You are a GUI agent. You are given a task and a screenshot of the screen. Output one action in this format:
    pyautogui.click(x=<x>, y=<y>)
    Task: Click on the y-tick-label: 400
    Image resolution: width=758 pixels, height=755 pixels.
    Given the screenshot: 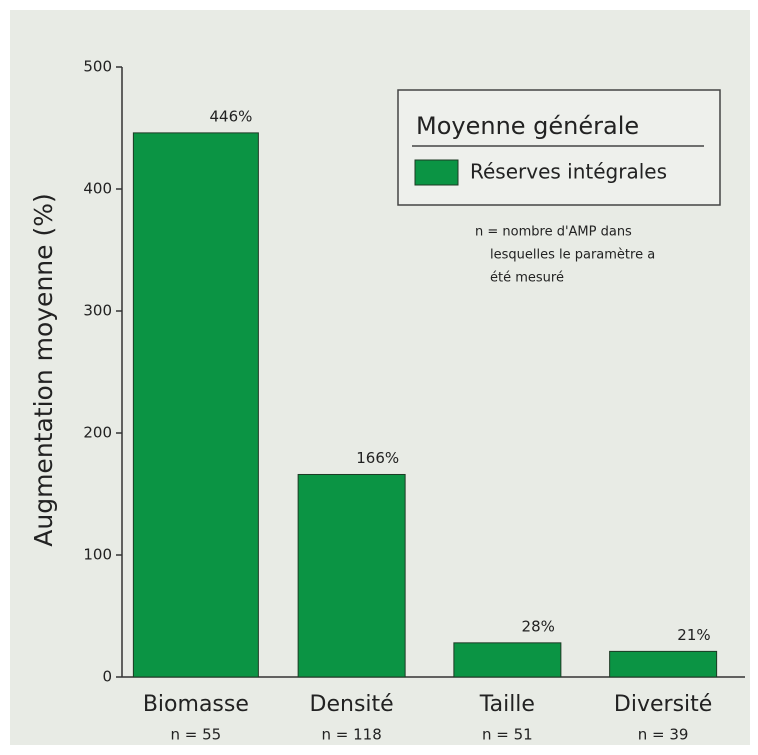 What is the action you would take?
    pyautogui.click(x=97, y=189)
    